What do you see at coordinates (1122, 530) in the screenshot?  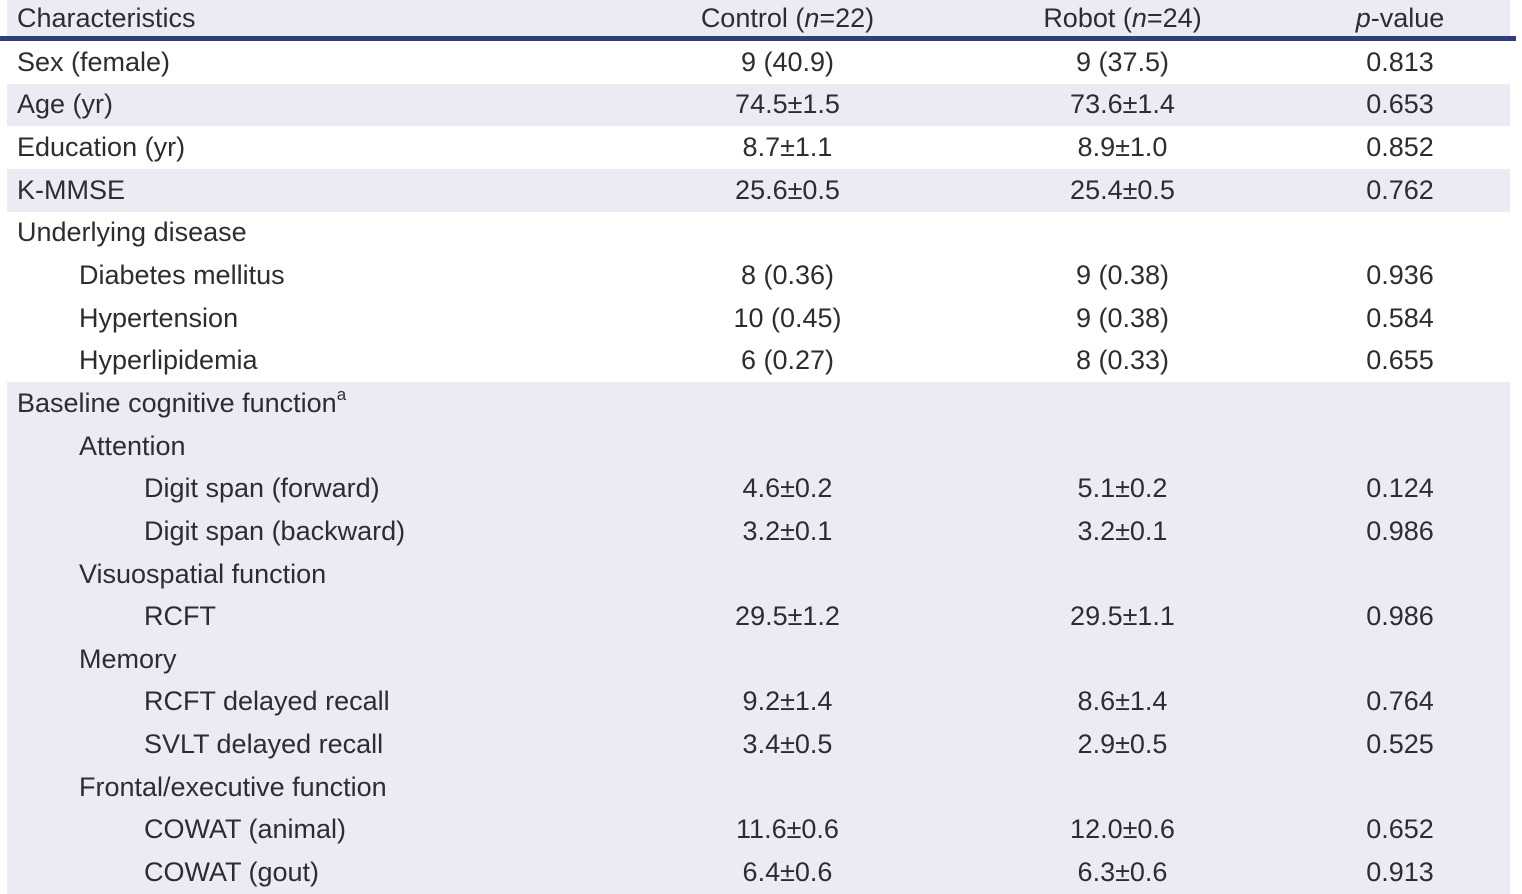 I see `robot-value: 3.2±0.1` at bounding box center [1122, 530].